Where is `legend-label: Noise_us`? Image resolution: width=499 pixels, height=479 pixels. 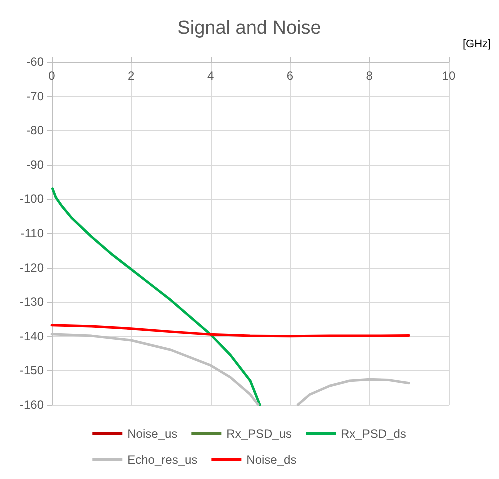 legend-label: Noise_us is located at coordinates (153, 434).